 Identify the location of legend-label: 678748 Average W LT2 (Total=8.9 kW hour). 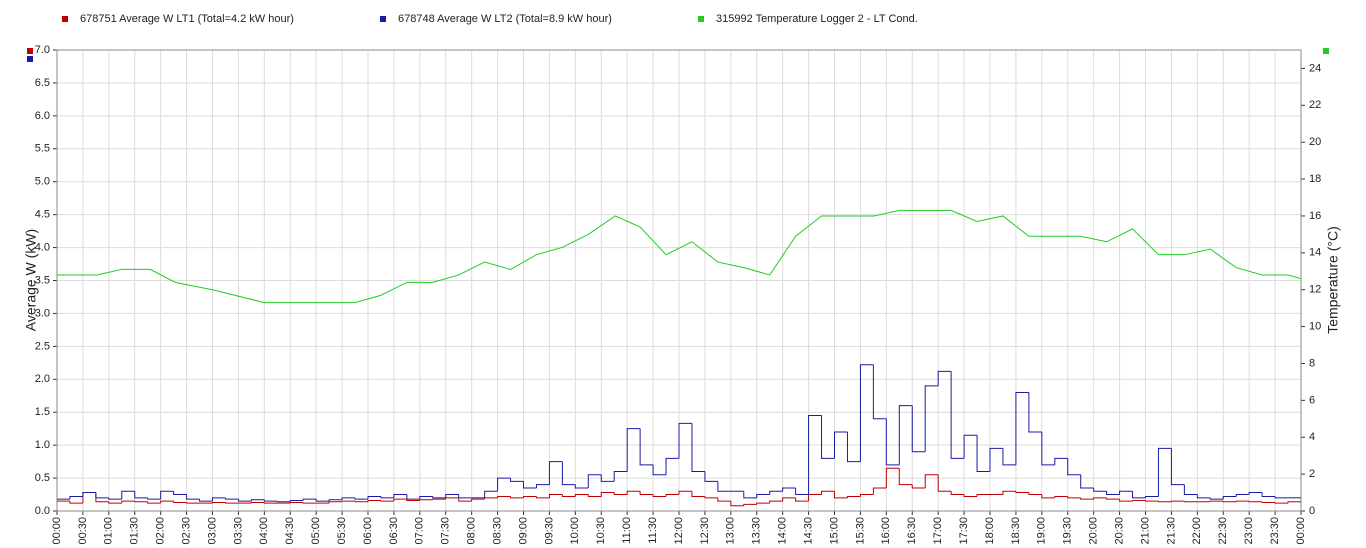
(505, 19).